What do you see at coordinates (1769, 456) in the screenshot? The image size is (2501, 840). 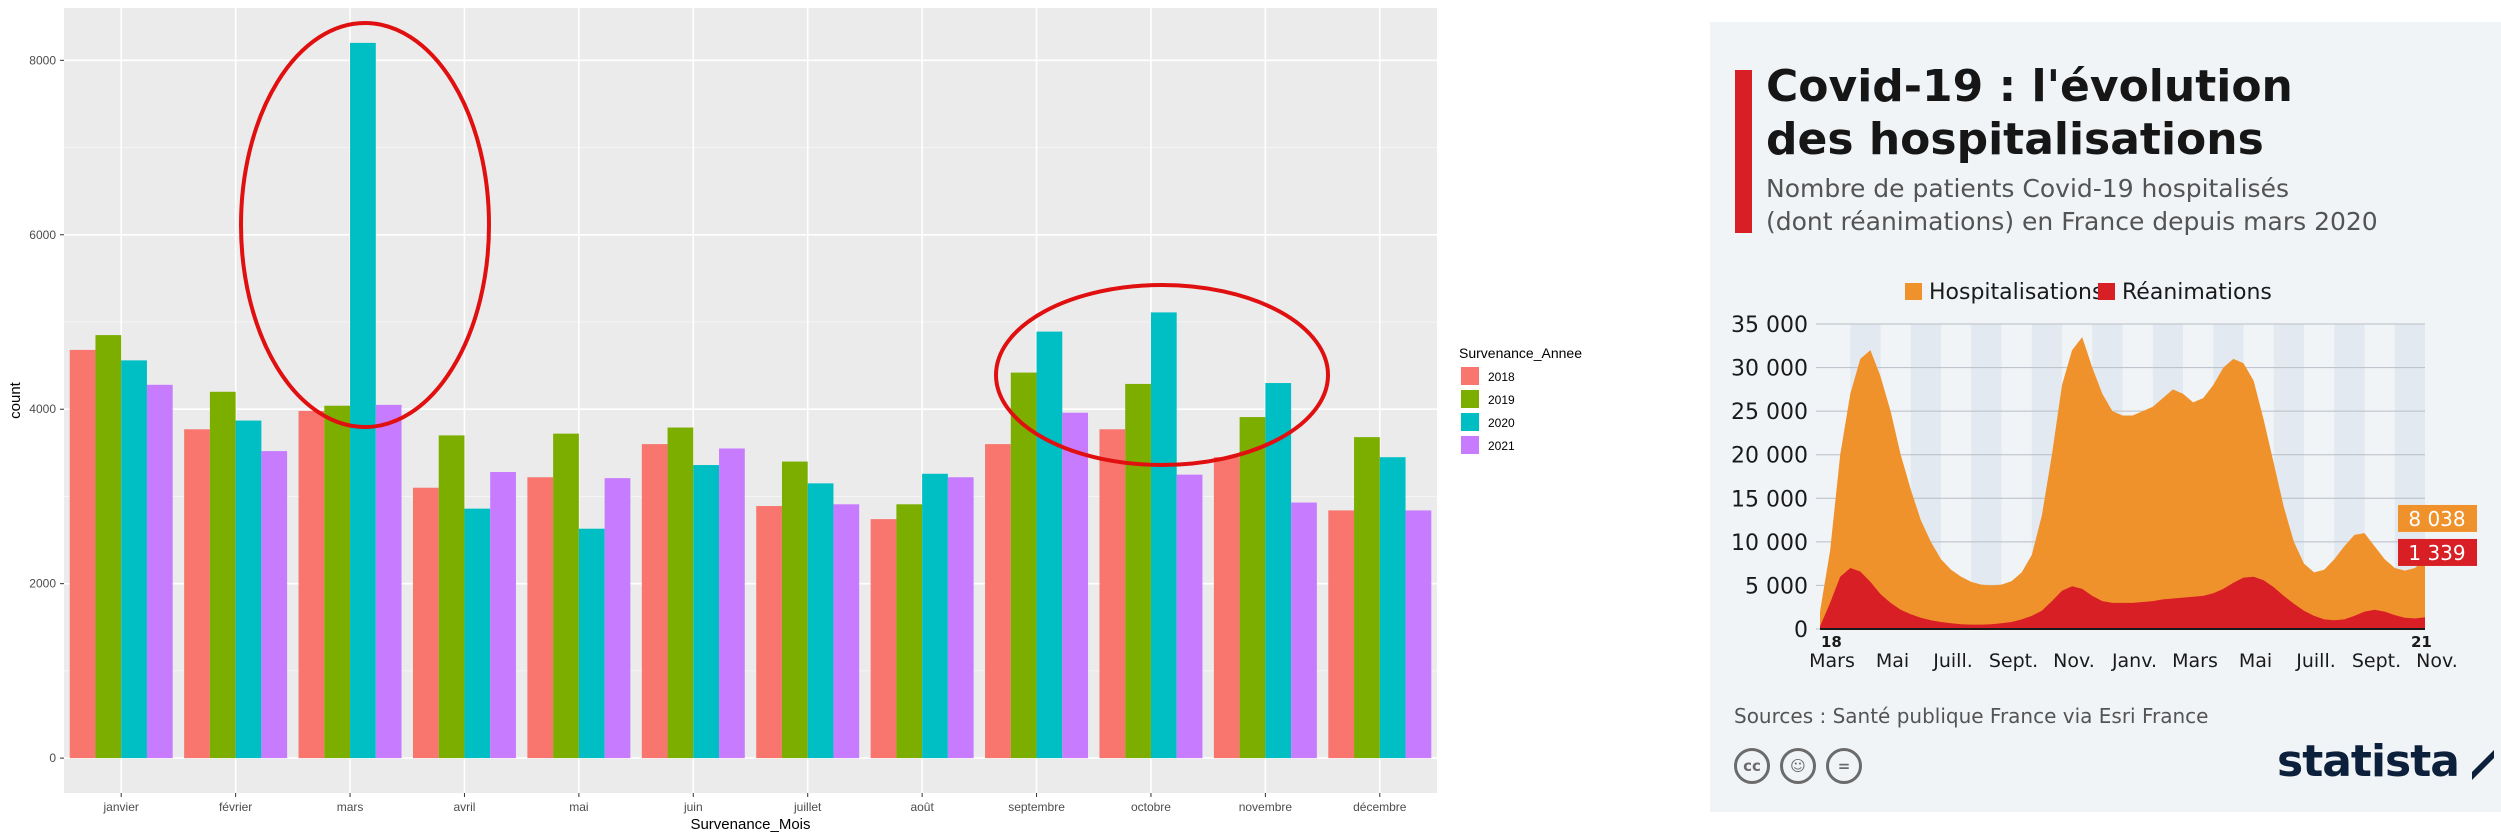 I see `y-tick-label: 20 000` at bounding box center [1769, 456].